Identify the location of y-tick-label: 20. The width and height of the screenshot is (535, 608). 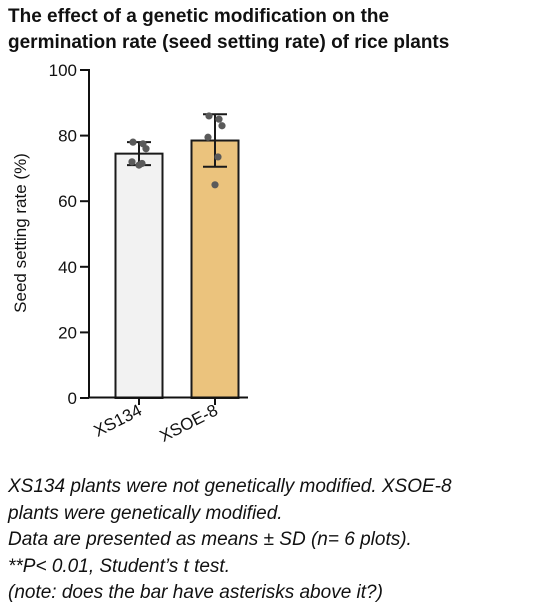
(67, 332).